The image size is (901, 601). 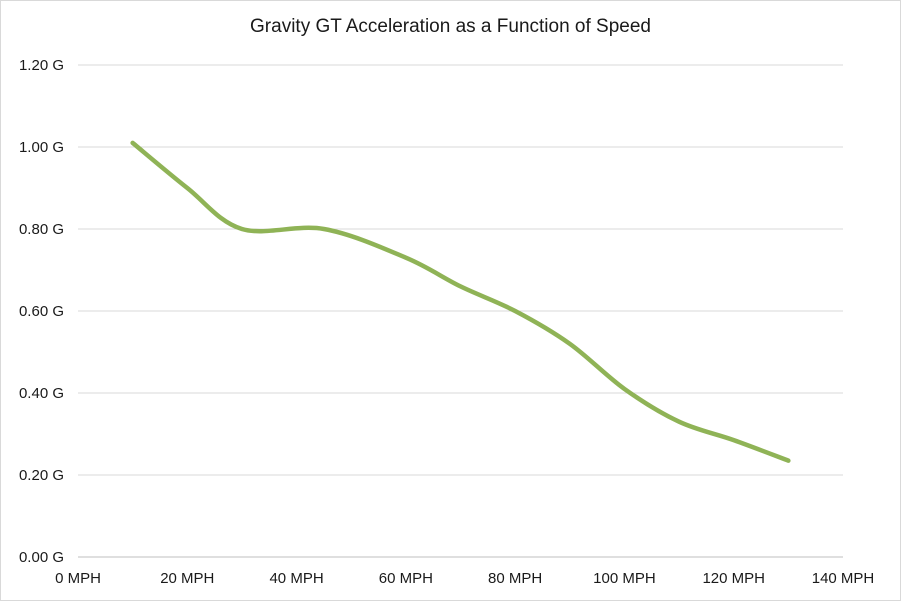 I want to click on x-tick-label: 20 MPH, so click(x=187, y=578).